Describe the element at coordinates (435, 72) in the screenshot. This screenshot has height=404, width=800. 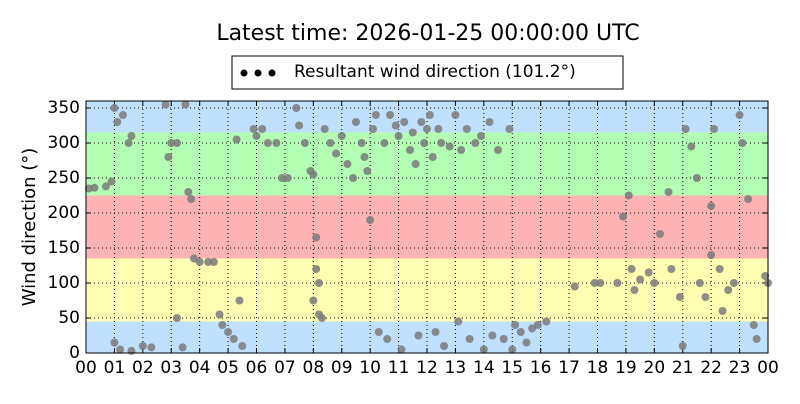
I see `legend-label: Resultant wind direction (101.2°)` at that location.